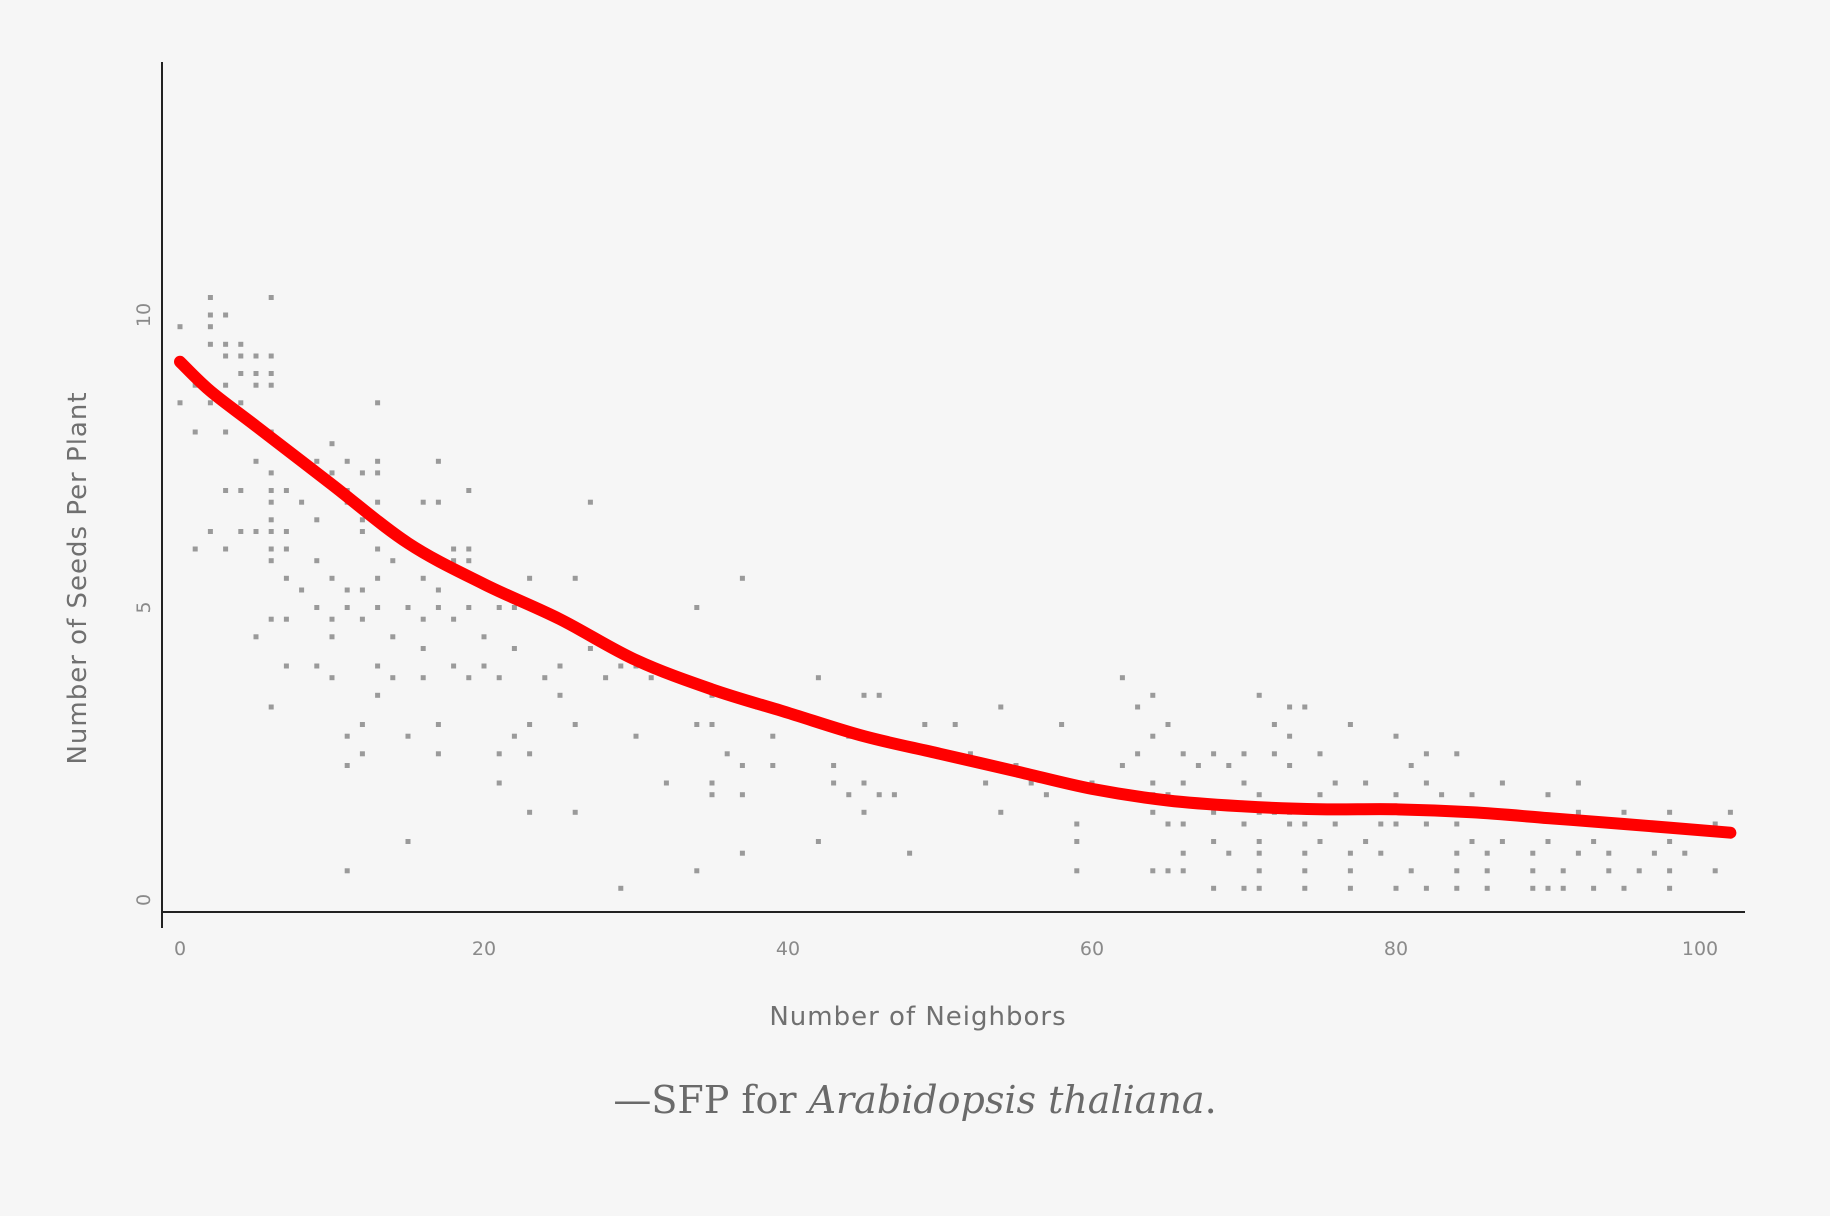  What do you see at coordinates (144, 604) in the screenshot?
I see `y-tick-labels: 0 5 10` at bounding box center [144, 604].